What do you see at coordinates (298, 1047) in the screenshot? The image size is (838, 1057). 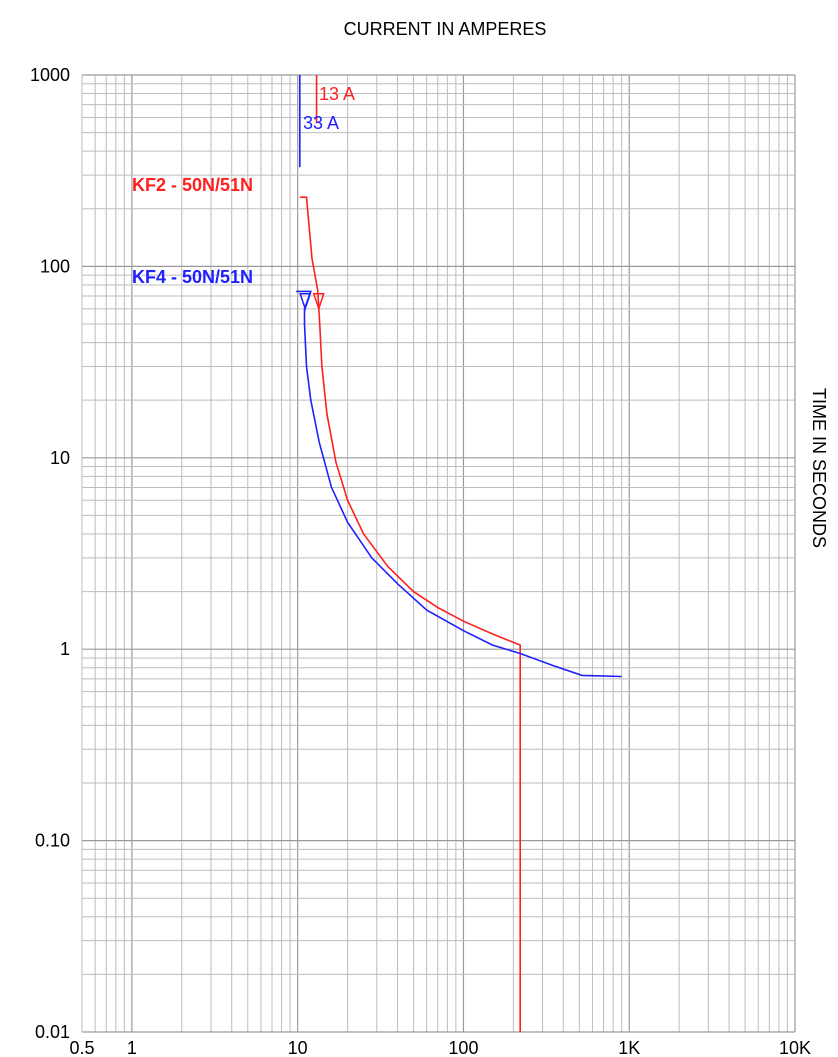 I see `x-tick-label: 10` at bounding box center [298, 1047].